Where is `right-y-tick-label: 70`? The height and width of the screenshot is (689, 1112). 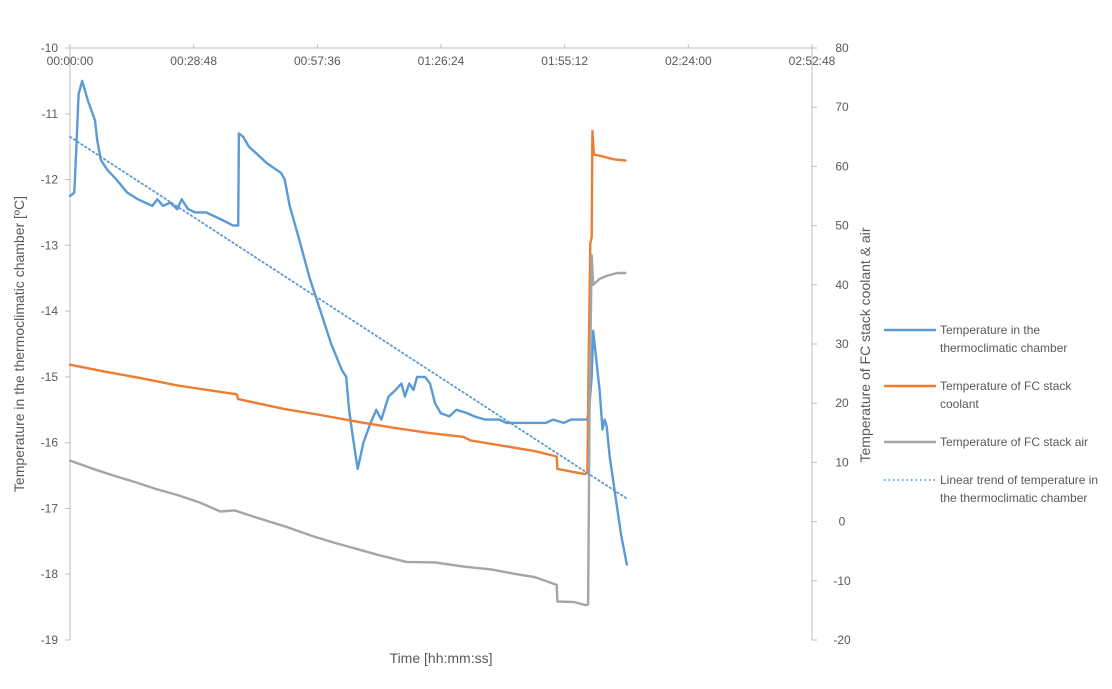
right-y-tick-label: 70 is located at coordinates (842, 107).